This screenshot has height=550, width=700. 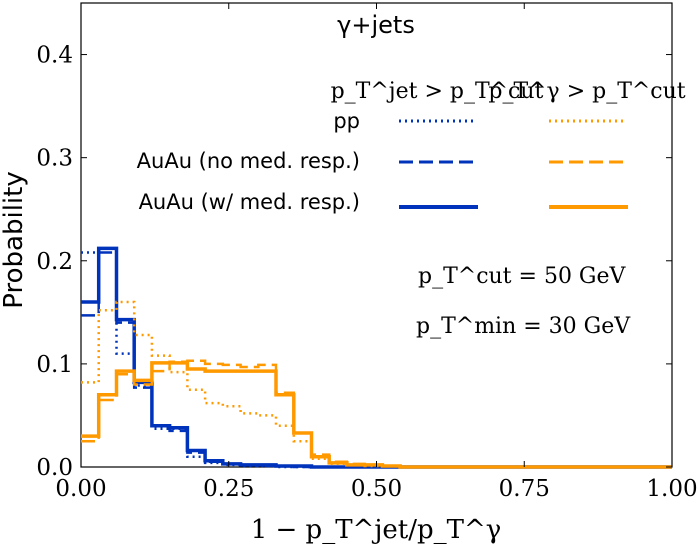 What do you see at coordinates (437, 91) in the screenshot?
I see `legend-col-header-jet: p_T^jet > p_T^cut` at bounding box center [437, 91].